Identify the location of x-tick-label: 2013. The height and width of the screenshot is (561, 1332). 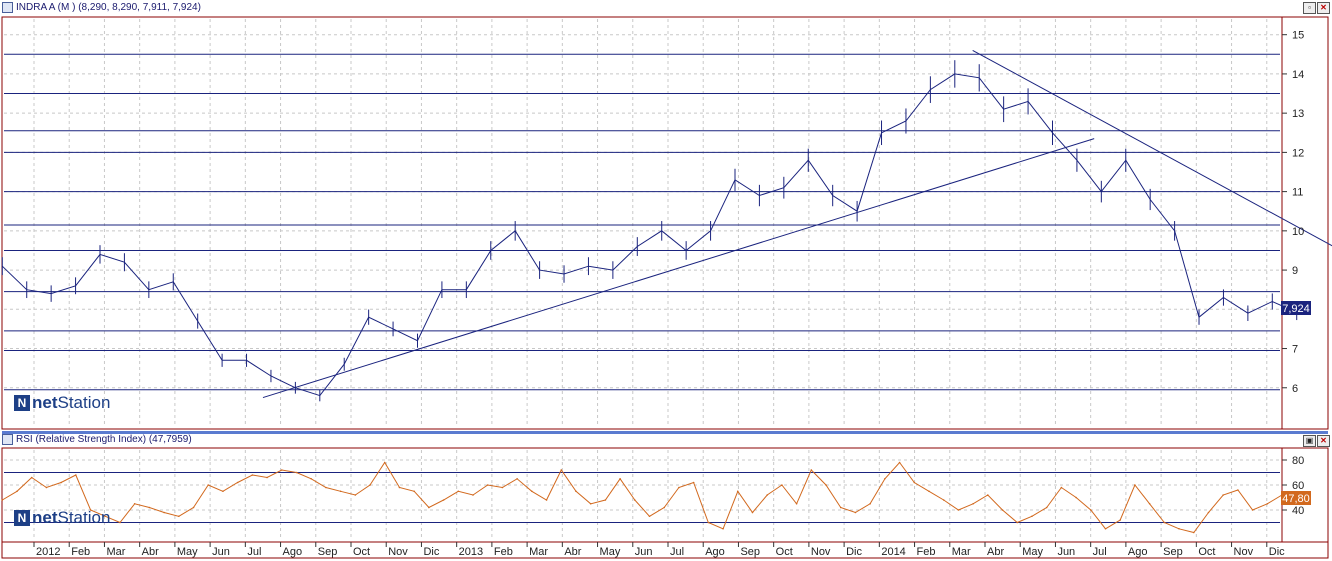
(471, 552).